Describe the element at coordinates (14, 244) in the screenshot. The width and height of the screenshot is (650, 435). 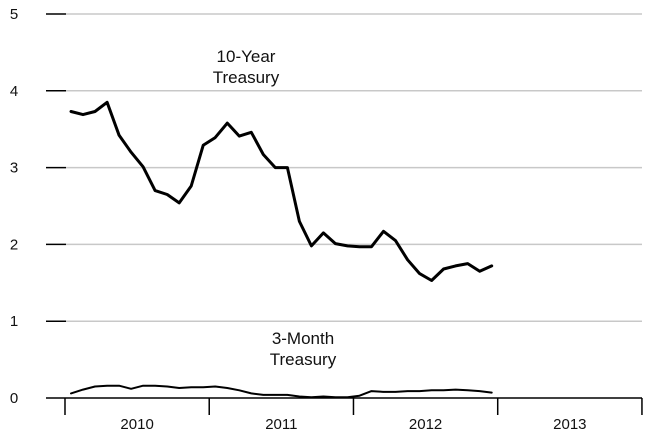
I see `y-tick-label-2: 2` at that location.